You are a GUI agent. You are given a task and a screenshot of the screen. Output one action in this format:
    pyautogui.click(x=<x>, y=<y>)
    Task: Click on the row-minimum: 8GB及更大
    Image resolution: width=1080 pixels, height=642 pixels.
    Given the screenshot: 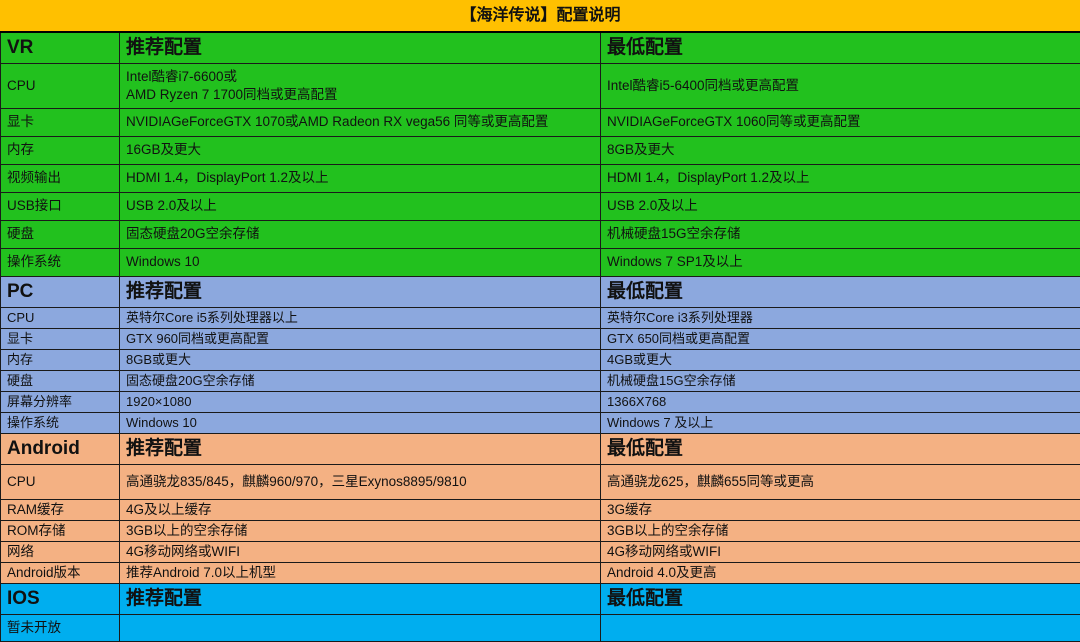 What is the action you would take?
    pyautogui.click(x=840, y=151)
    